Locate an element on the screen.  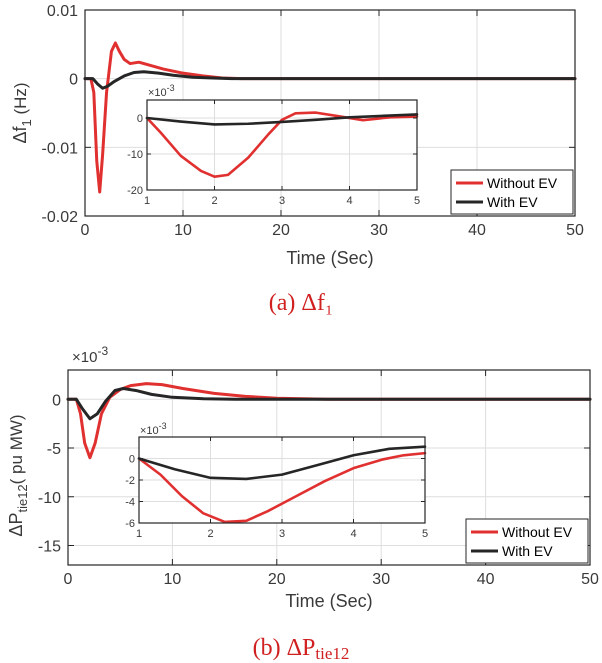
y-axis-label-unit: ( pu MW) is located at coordinates (16, 449).